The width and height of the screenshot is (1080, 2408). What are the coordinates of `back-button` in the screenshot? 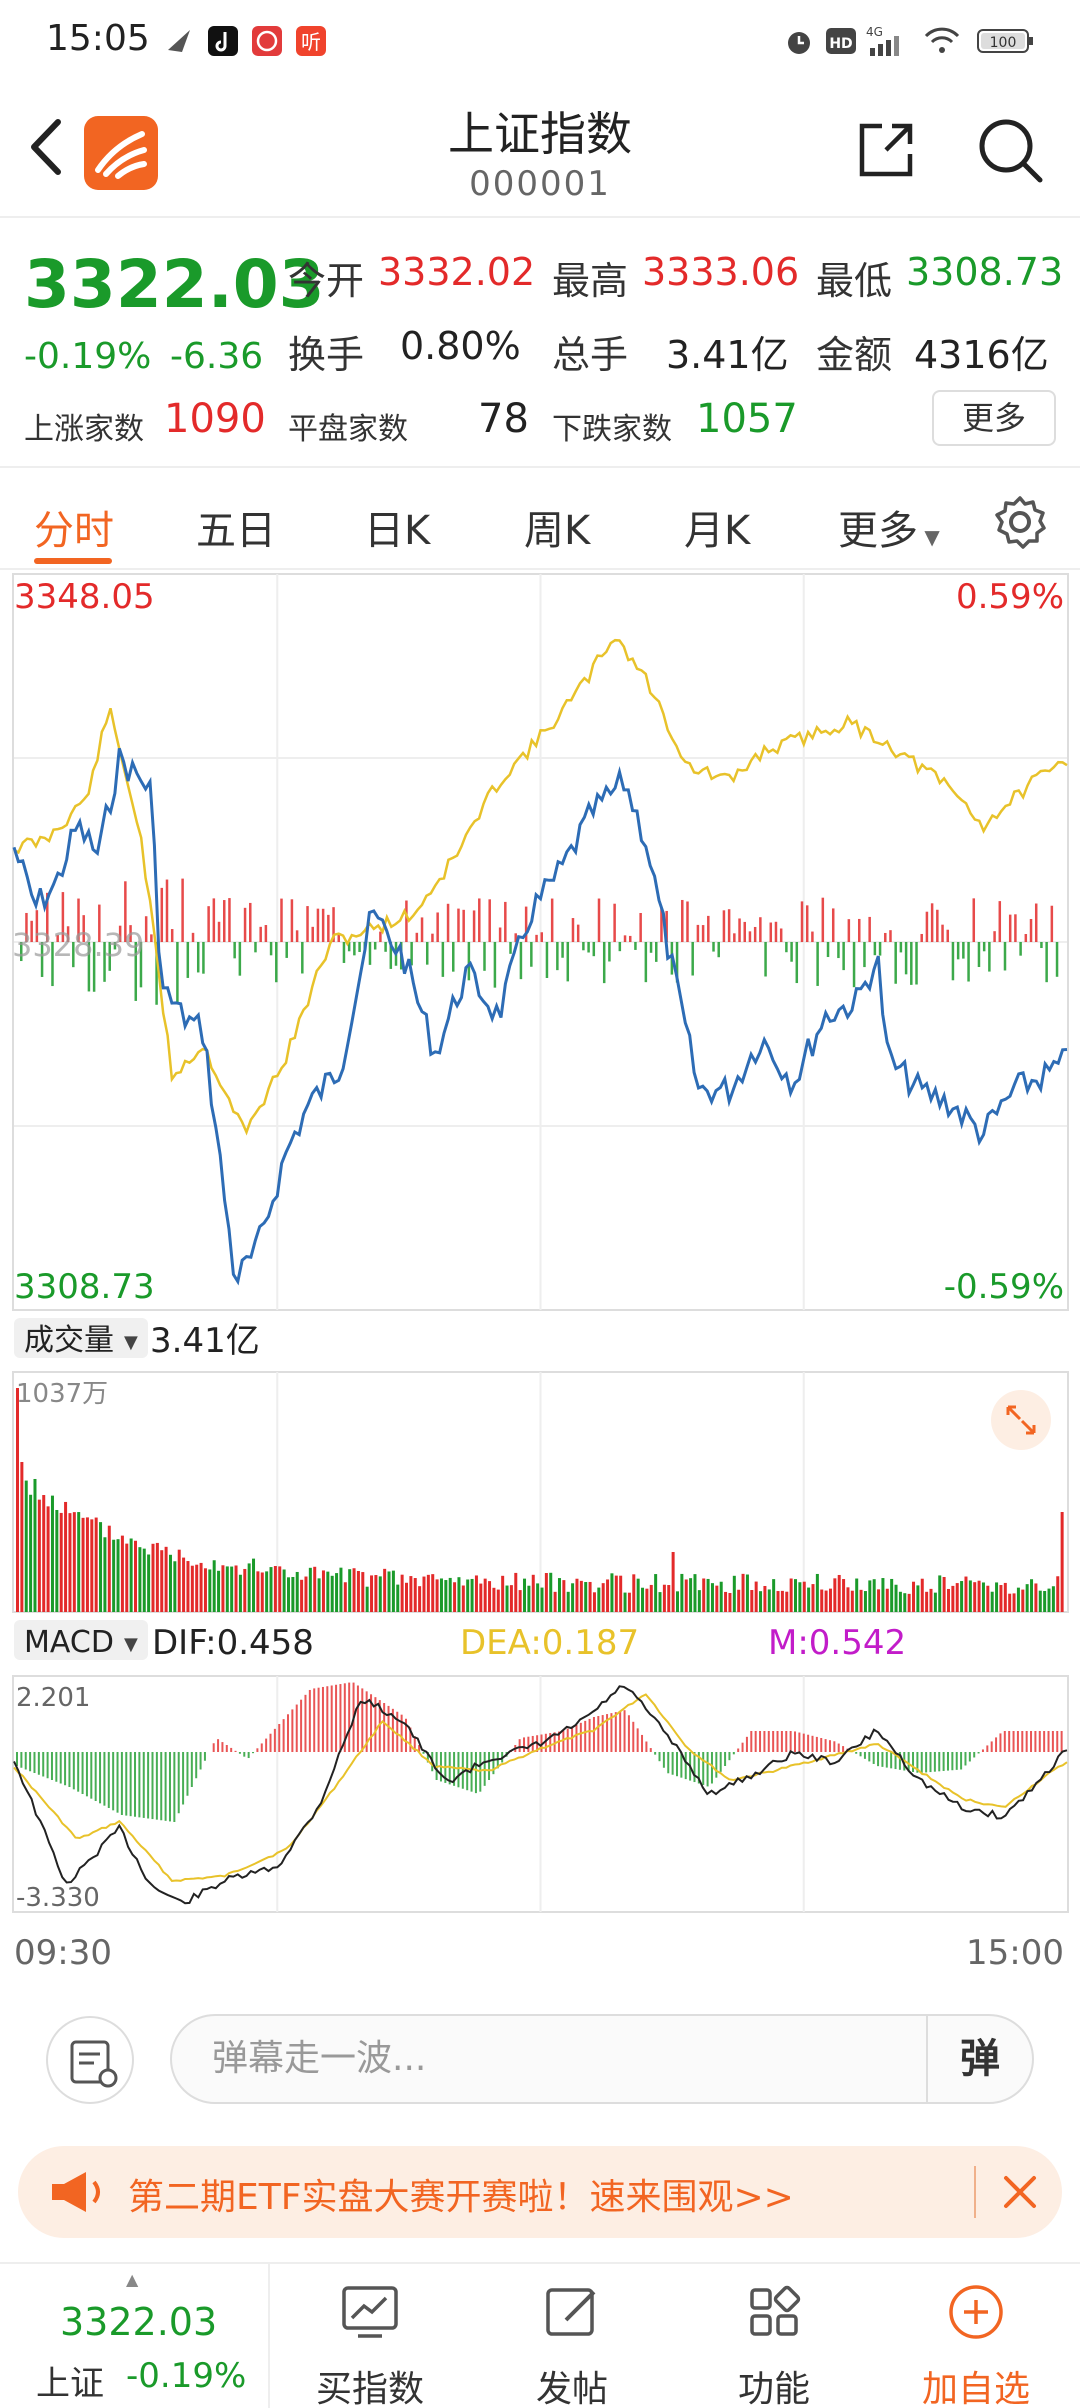 It's located at (47, 147).